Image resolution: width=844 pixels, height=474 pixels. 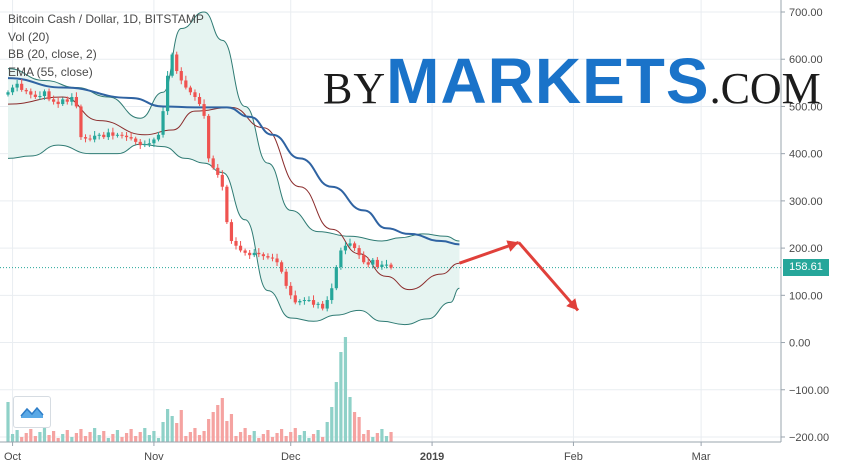 I want to click on forecast-arrowhead, so click(x=512, y=246).